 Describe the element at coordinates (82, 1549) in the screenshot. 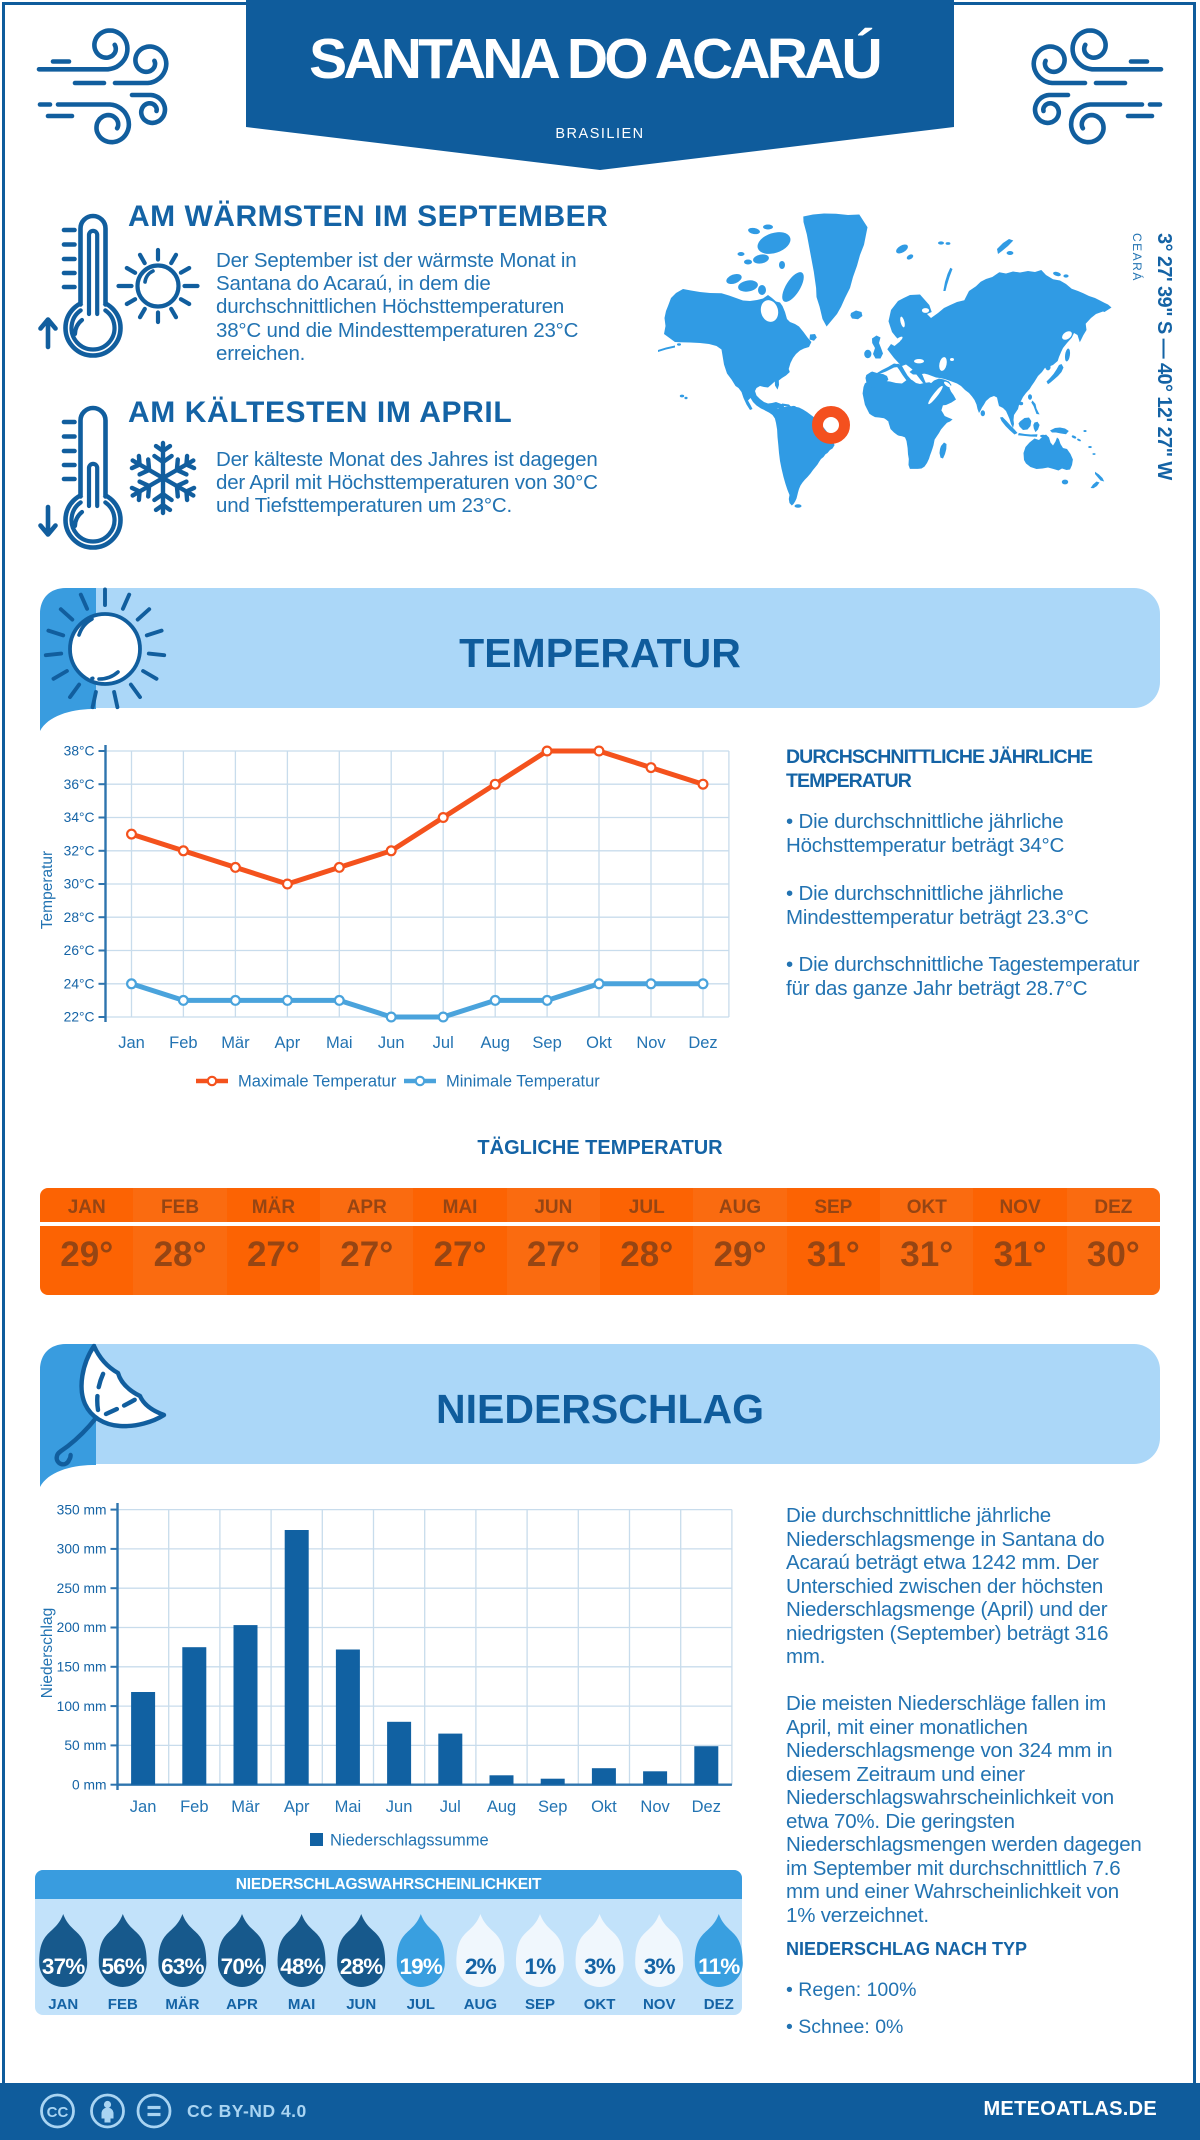

I see `svg-text: 300 mm` at that location.